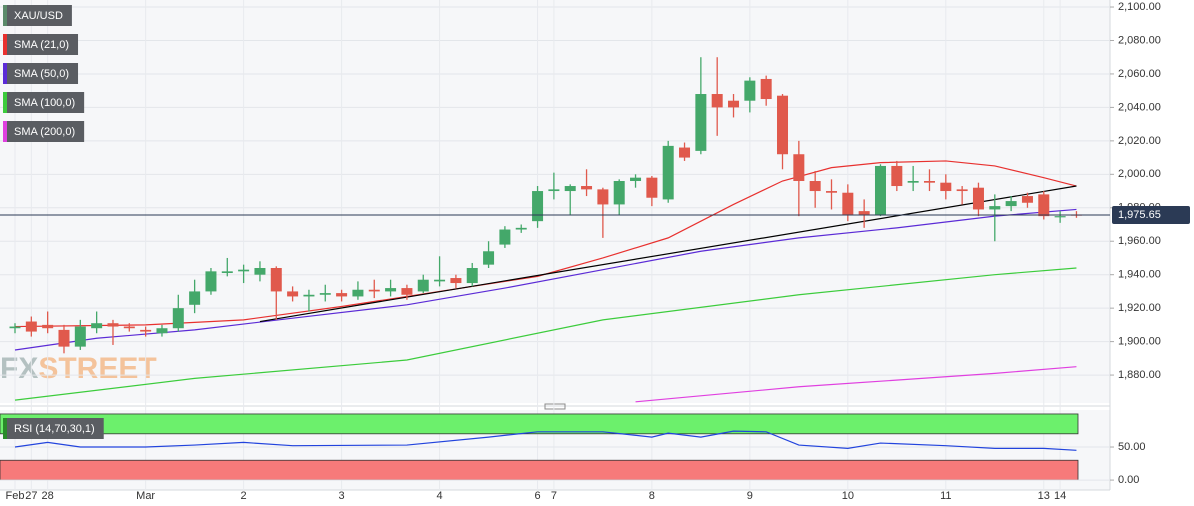 This screenshot has height=506, width=1194. Describe the element at coordinates (1060, 496) in the screenshot. I see `x-tick-label: 14` at that location.